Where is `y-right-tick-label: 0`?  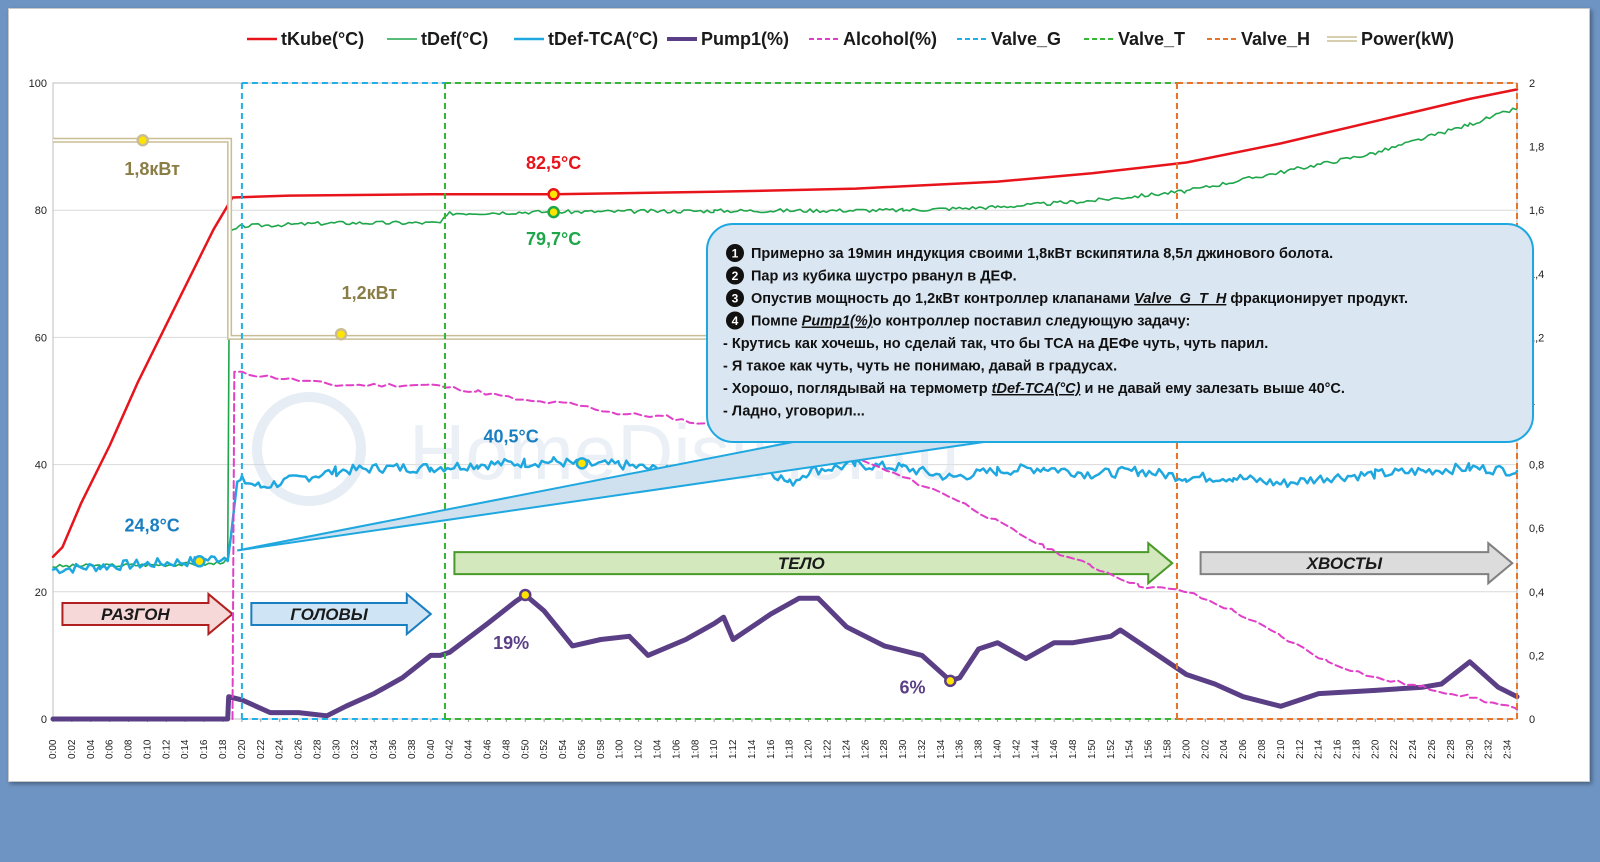
y-right-tick-label: 0 is located at coordinates (1532, 720).